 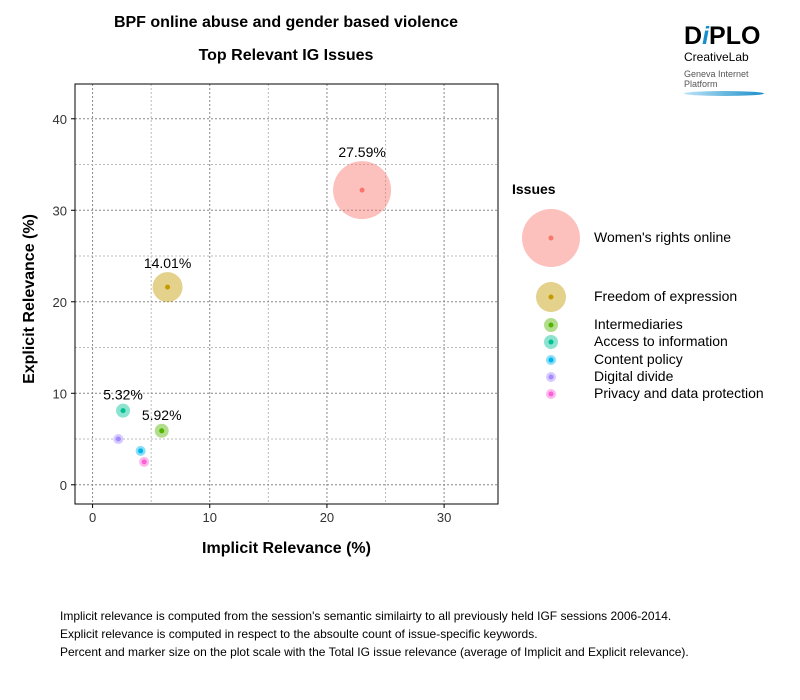 I want to click on legend-item: Women's rights online, so click(x=663, y=237).